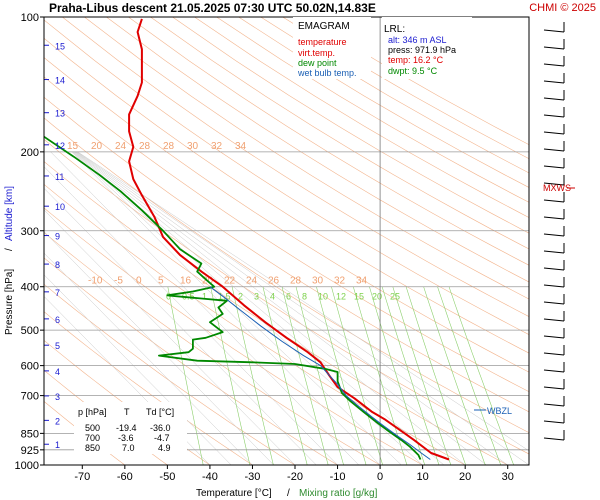 This screenshot has height=500, width=600. I want to click on table-header-td: Td [°C], so click(160, 412).